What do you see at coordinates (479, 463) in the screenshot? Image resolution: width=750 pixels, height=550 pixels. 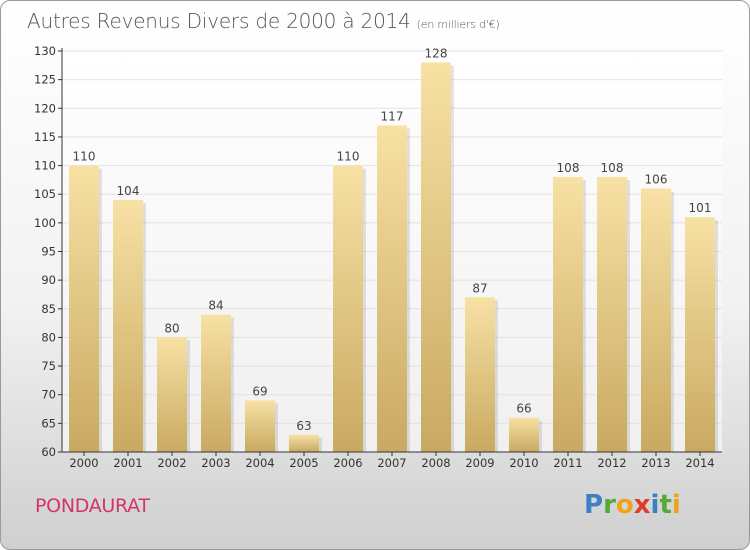 I see `x-tick-label: 2009` at bounding box center [479, 463].